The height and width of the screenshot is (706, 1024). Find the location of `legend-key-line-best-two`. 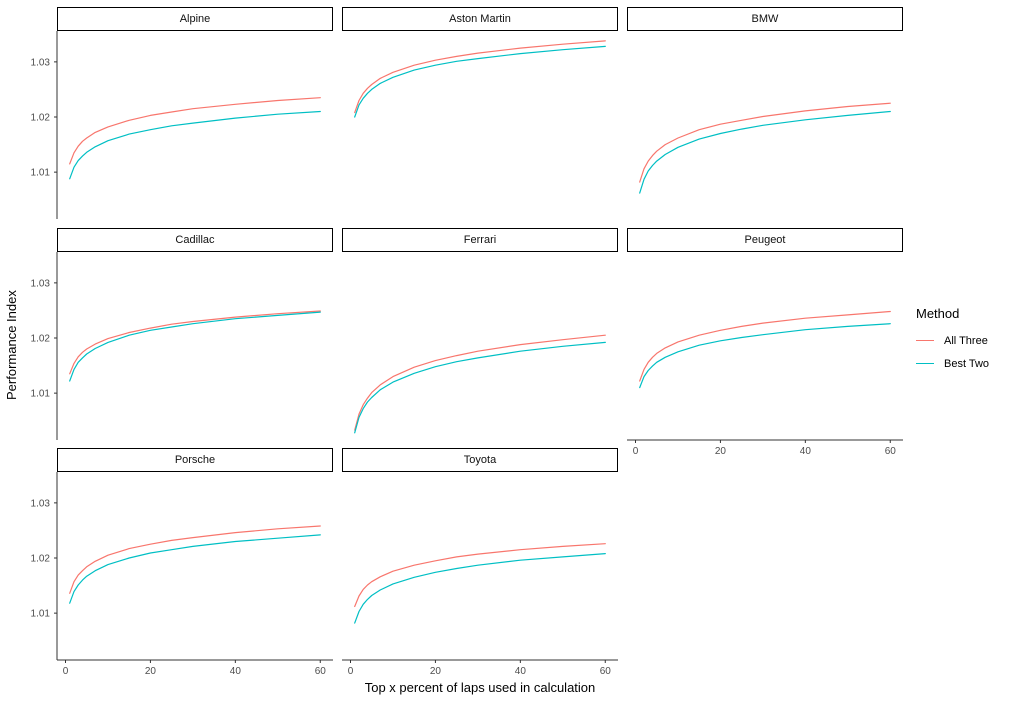

legend-key-line-best-two is located at coordinates (925, 363).